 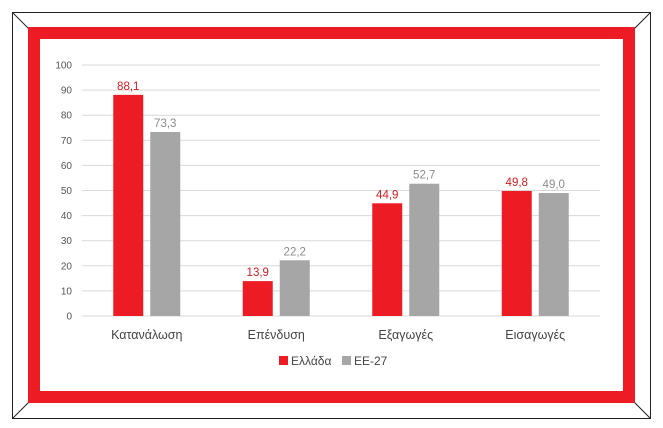 I want to click on category-label-4: Εισαγωγές, so click(x=535, y=335).